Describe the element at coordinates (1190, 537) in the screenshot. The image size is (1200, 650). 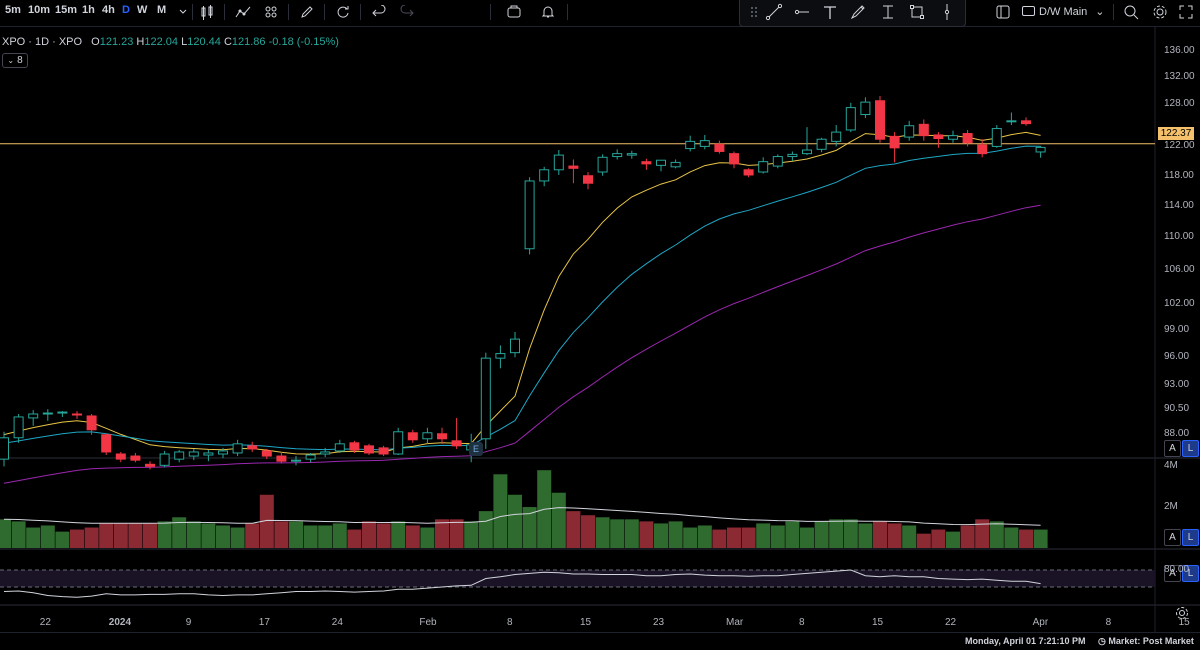
I see `volume-log-scale-button: L` at that location.